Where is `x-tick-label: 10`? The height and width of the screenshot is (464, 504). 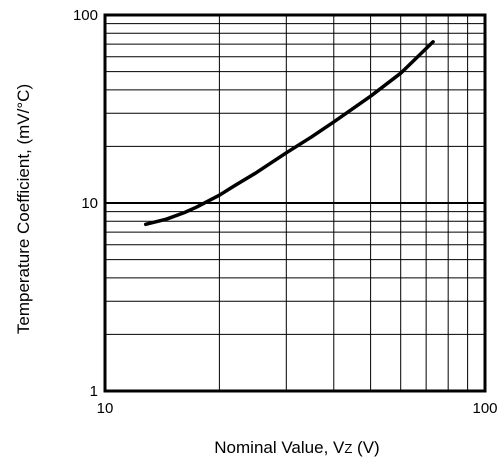 x-tick-label: 10 is located at coordinates (105, 408).